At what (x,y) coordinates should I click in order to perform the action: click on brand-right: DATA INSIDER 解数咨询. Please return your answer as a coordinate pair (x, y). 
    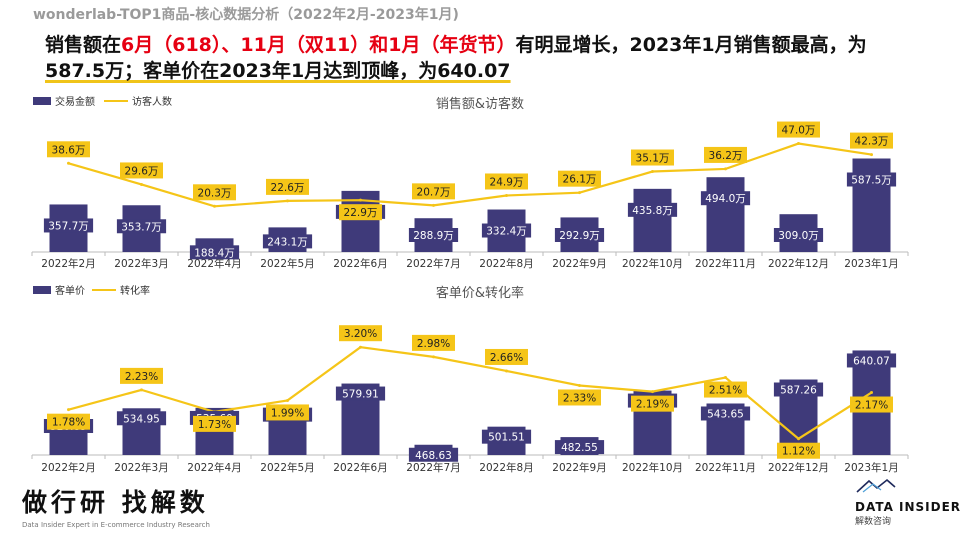
    Looking at the image, I should click on (907, 502).